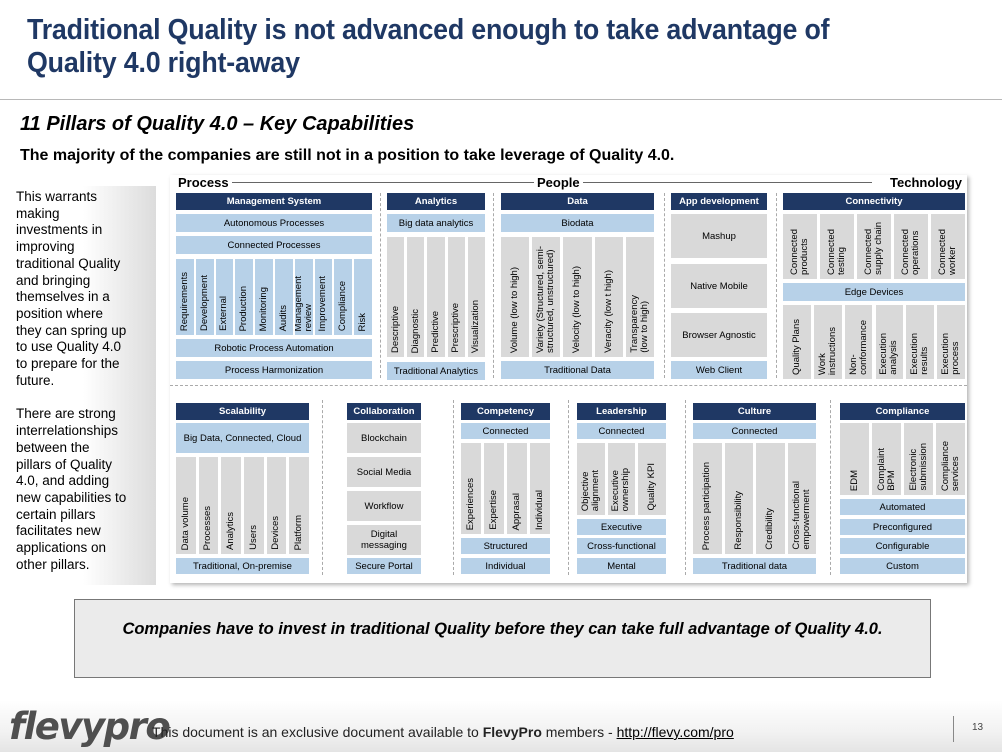  Describe the element at coordinates (902, 507) in the screenshot. I see `compliance-automated: Automated` at that location.